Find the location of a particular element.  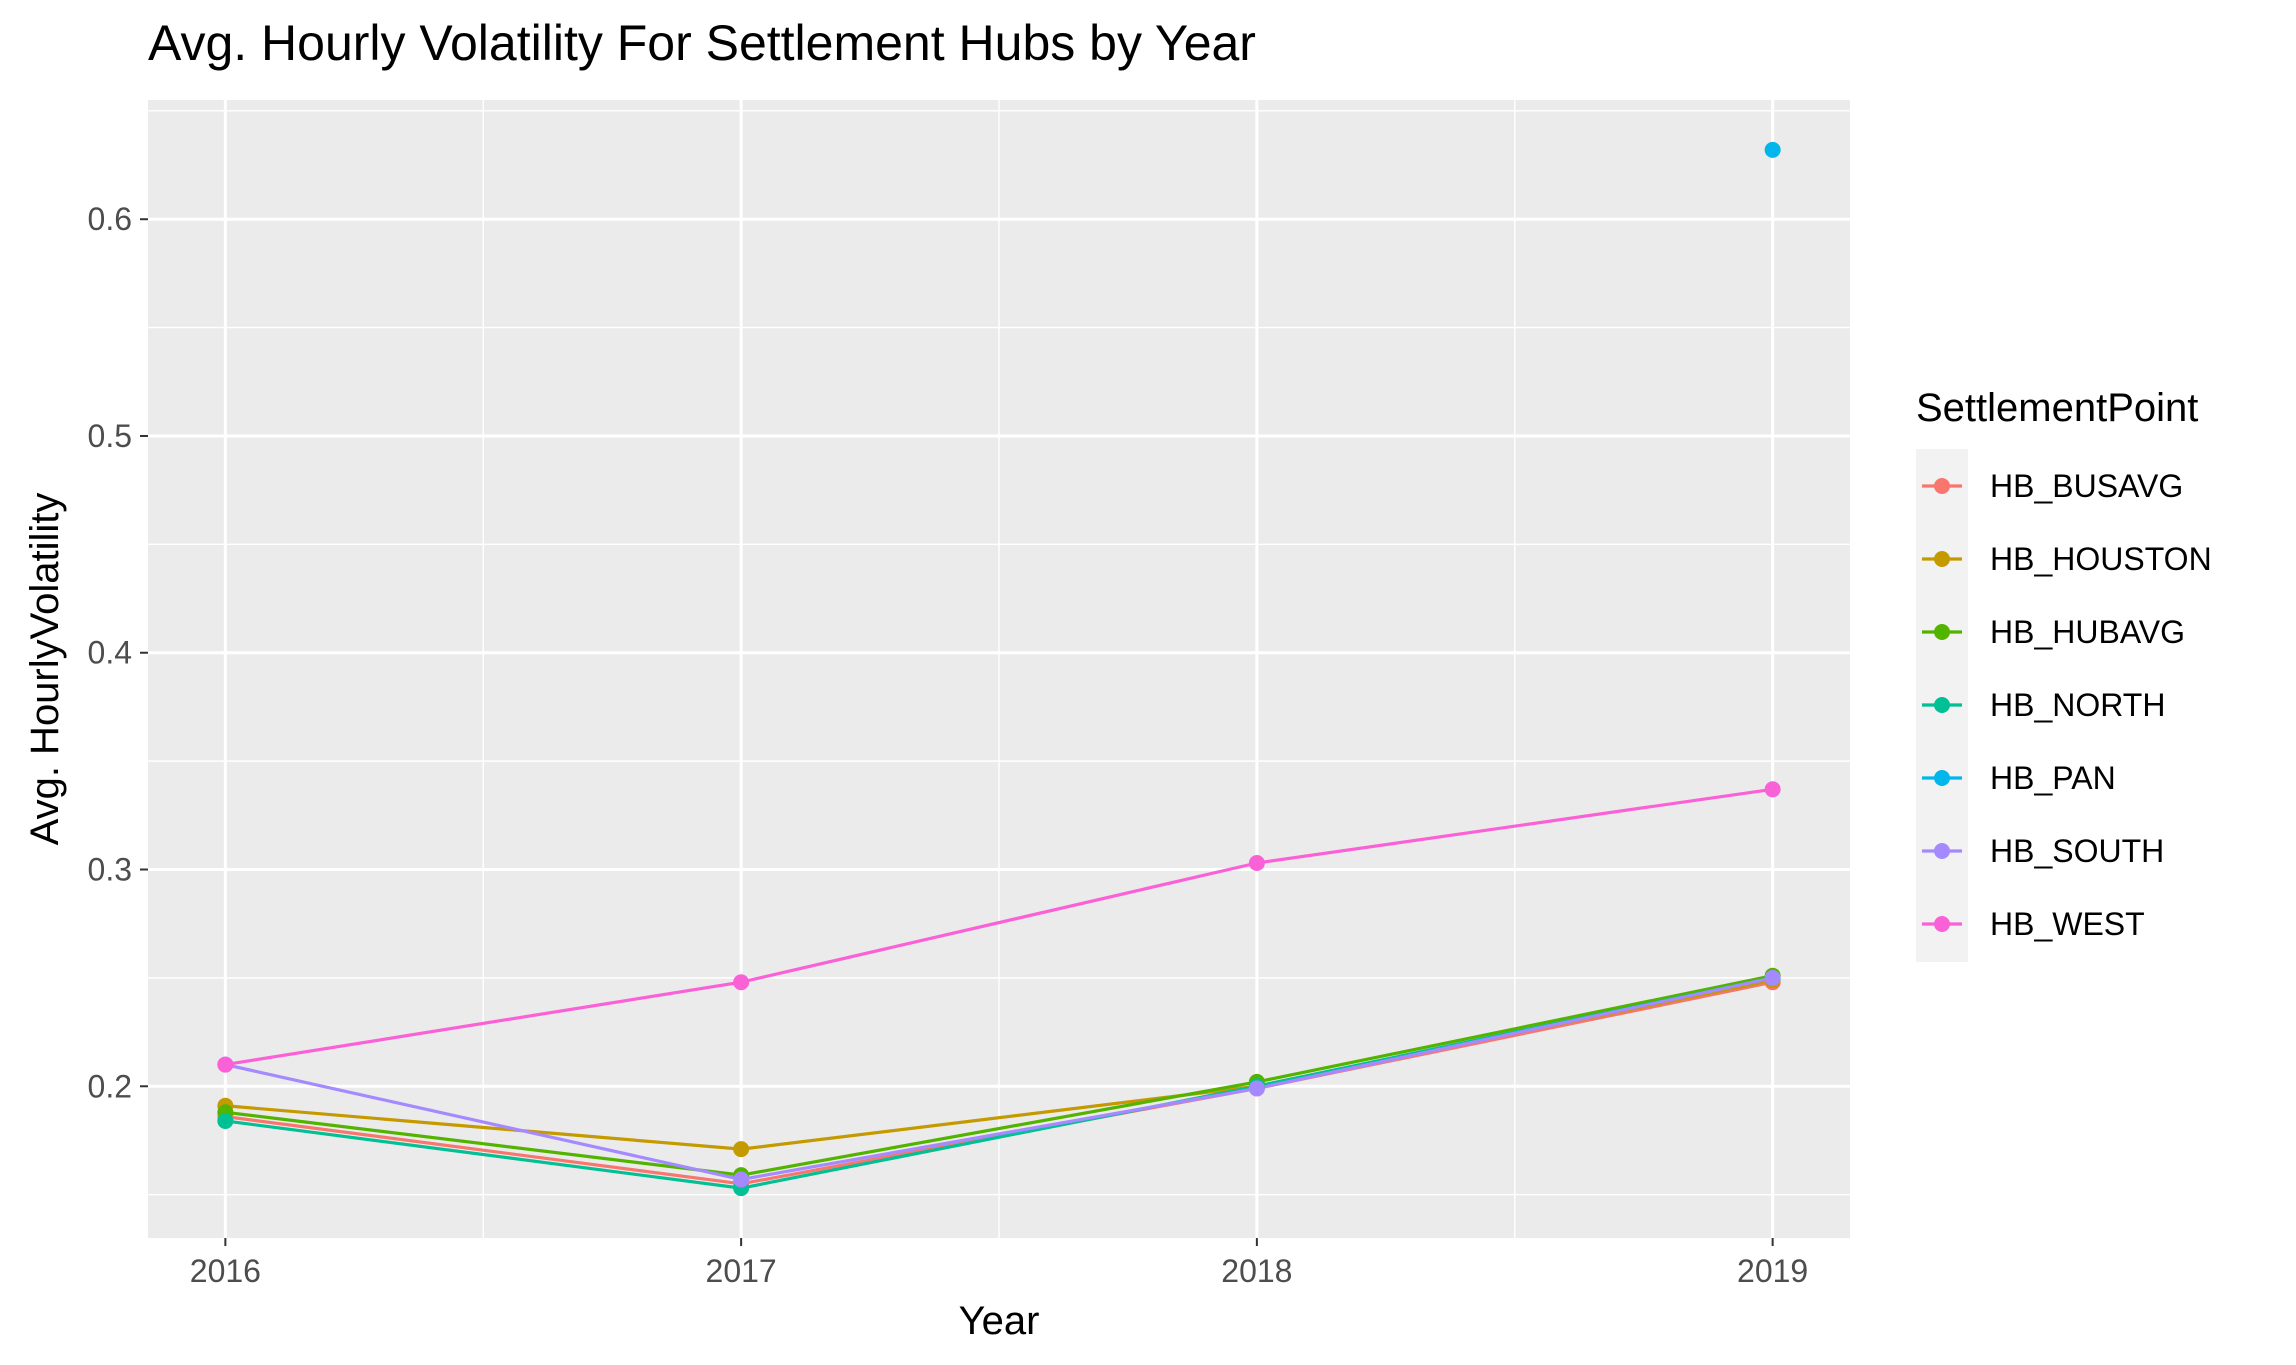

data-point-hb-houston is located at coordinates (741, 1149).